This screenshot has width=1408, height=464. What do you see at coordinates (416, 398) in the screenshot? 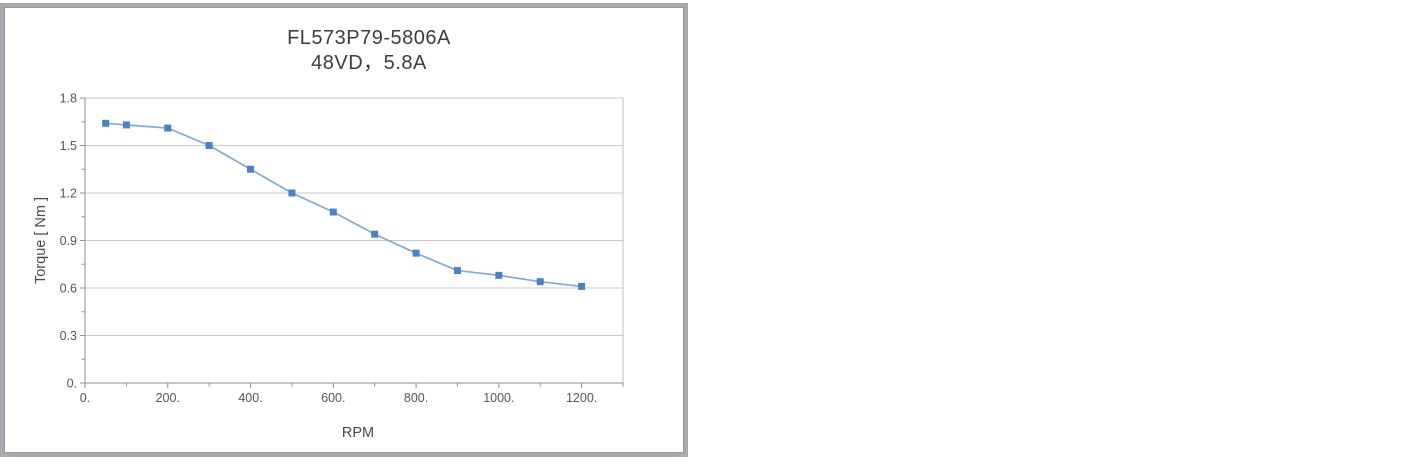
I see `x-tick-label: 800.` at bounding box center [416, 398].